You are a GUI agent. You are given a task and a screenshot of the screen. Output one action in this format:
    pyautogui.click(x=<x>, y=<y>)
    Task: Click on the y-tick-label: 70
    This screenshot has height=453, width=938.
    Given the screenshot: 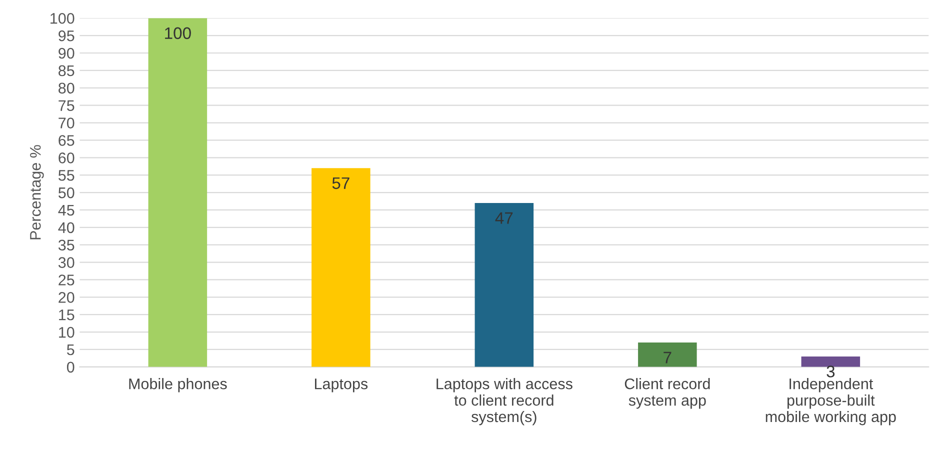 What is the action you would take?
    pyautogui.click(x=66, y=123)
    